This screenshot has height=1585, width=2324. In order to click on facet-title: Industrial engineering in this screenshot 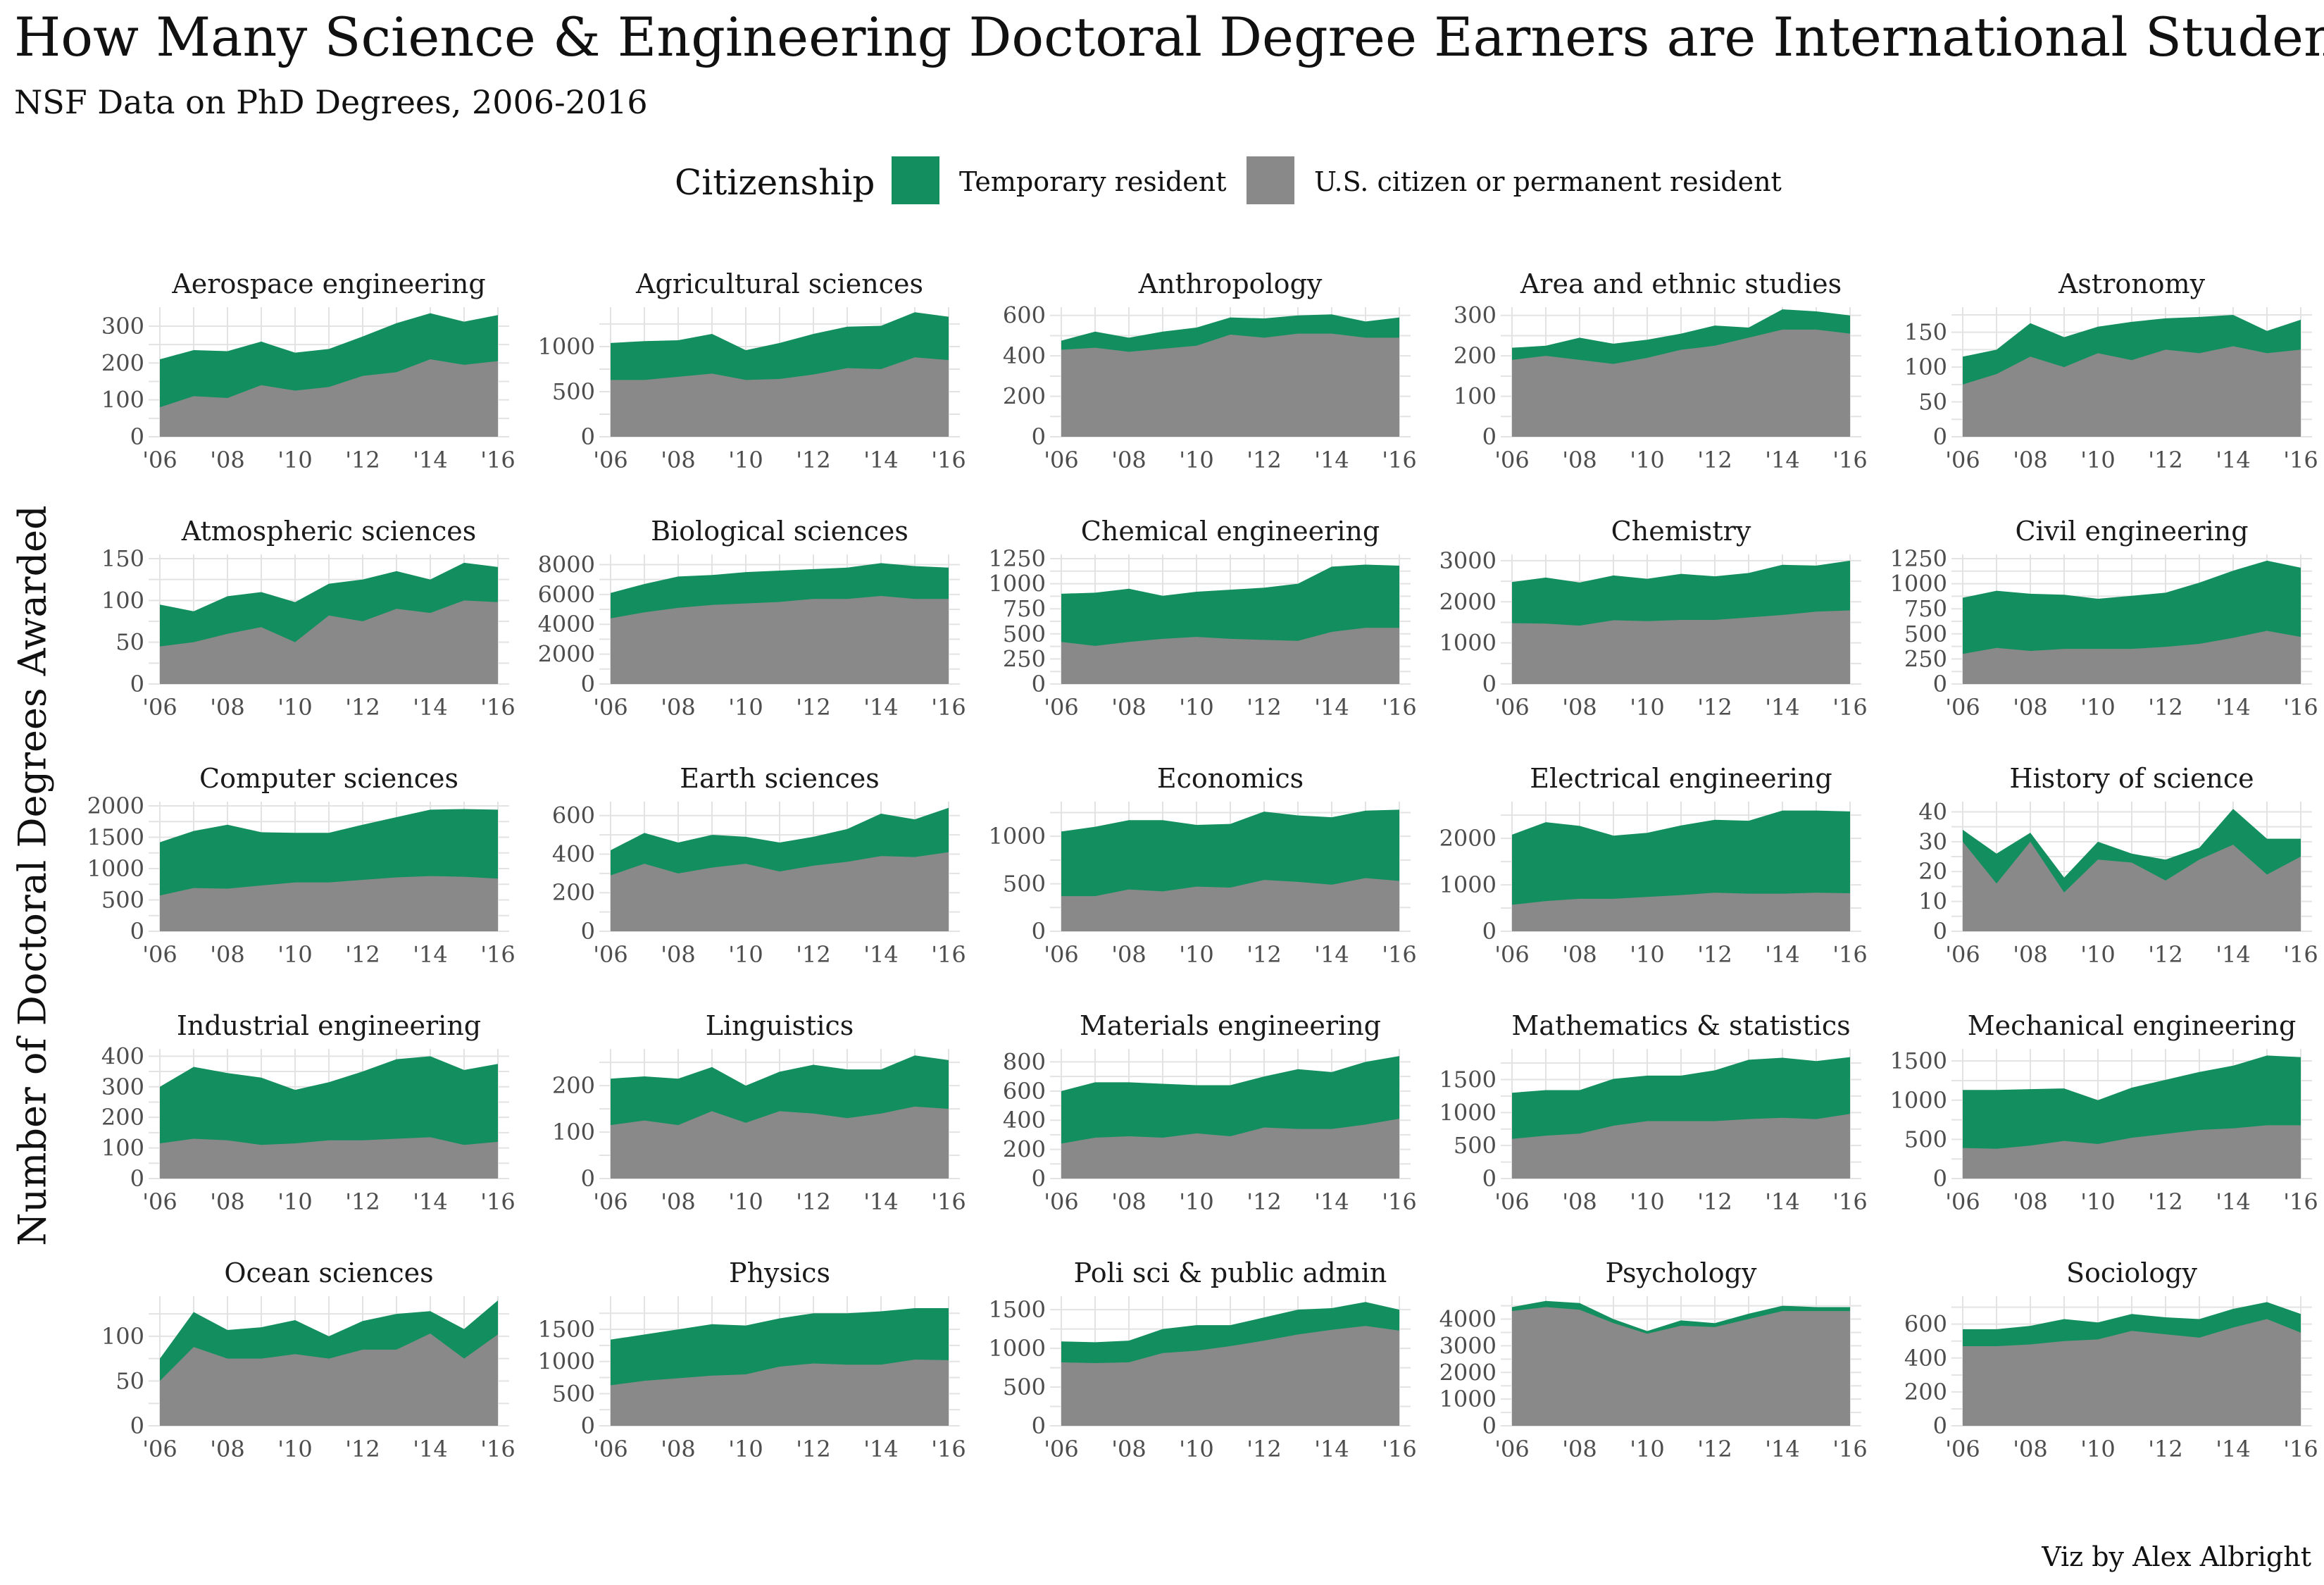, I will do `click(329, 1025)`.